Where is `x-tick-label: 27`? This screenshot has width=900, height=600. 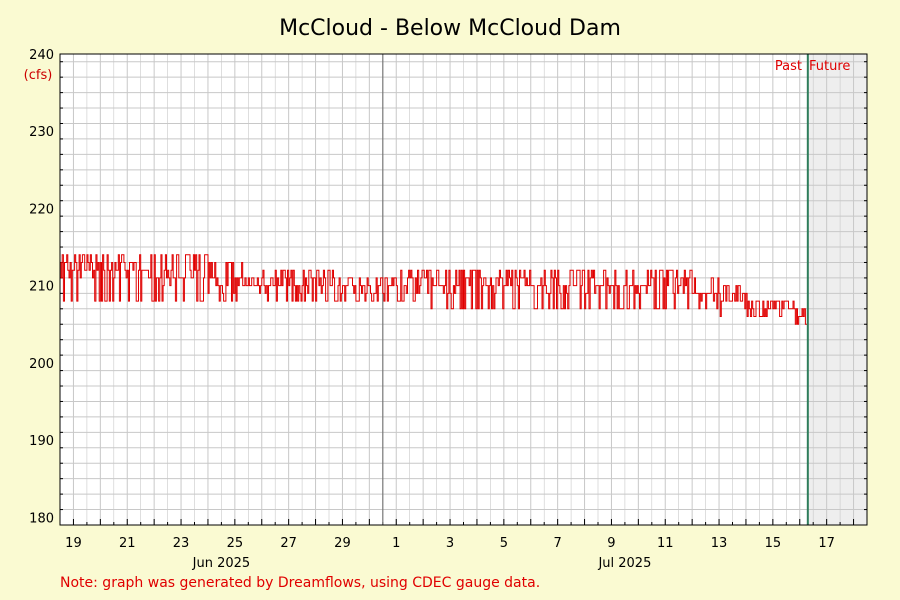
x-tick-label: 27 is located at coordinates (288, 543).